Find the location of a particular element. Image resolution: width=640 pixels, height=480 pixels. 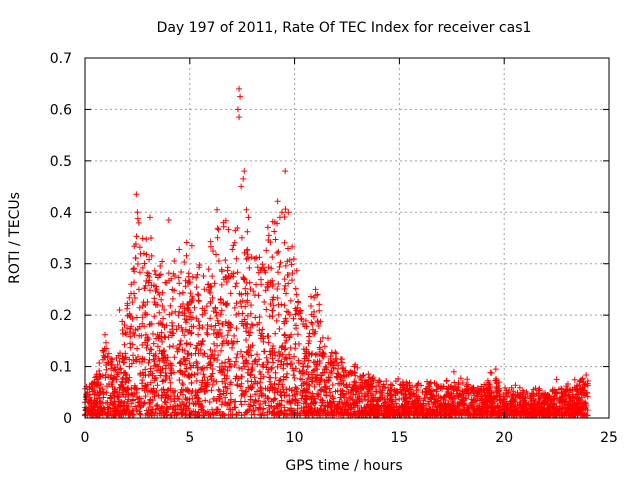

y-tick-label: 0.7 is located at coordinates (61, 59).